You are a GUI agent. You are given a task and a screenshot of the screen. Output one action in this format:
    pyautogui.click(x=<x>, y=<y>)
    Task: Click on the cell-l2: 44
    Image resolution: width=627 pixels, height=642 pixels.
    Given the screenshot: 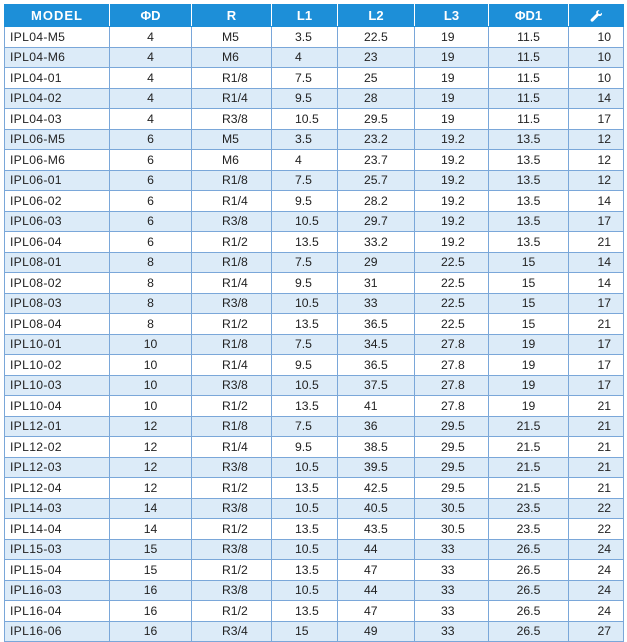 What is the action you would take?
    pyautogui.click(x=376, y=590)
    